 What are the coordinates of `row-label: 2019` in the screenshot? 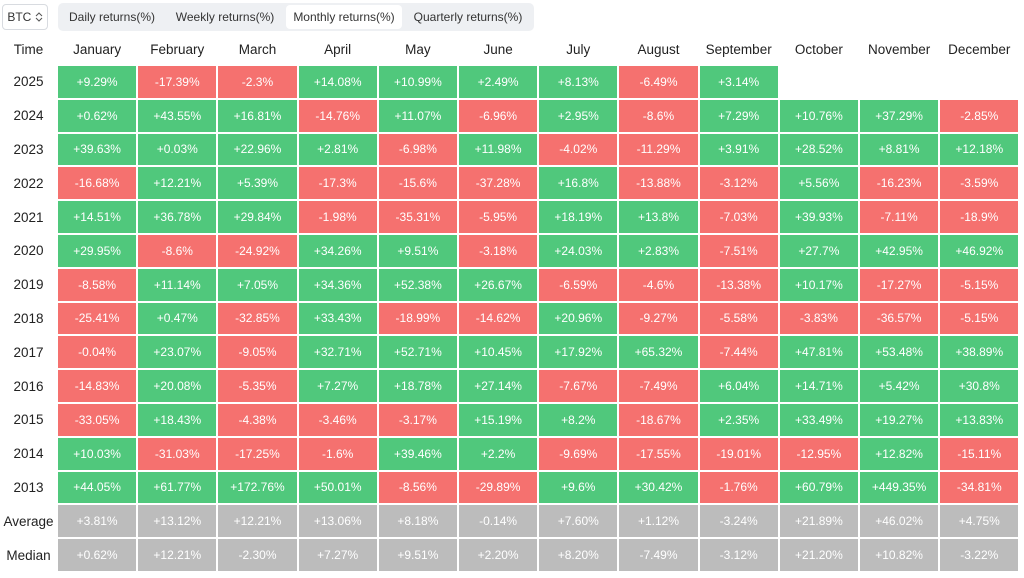 It's located at (28, 285).